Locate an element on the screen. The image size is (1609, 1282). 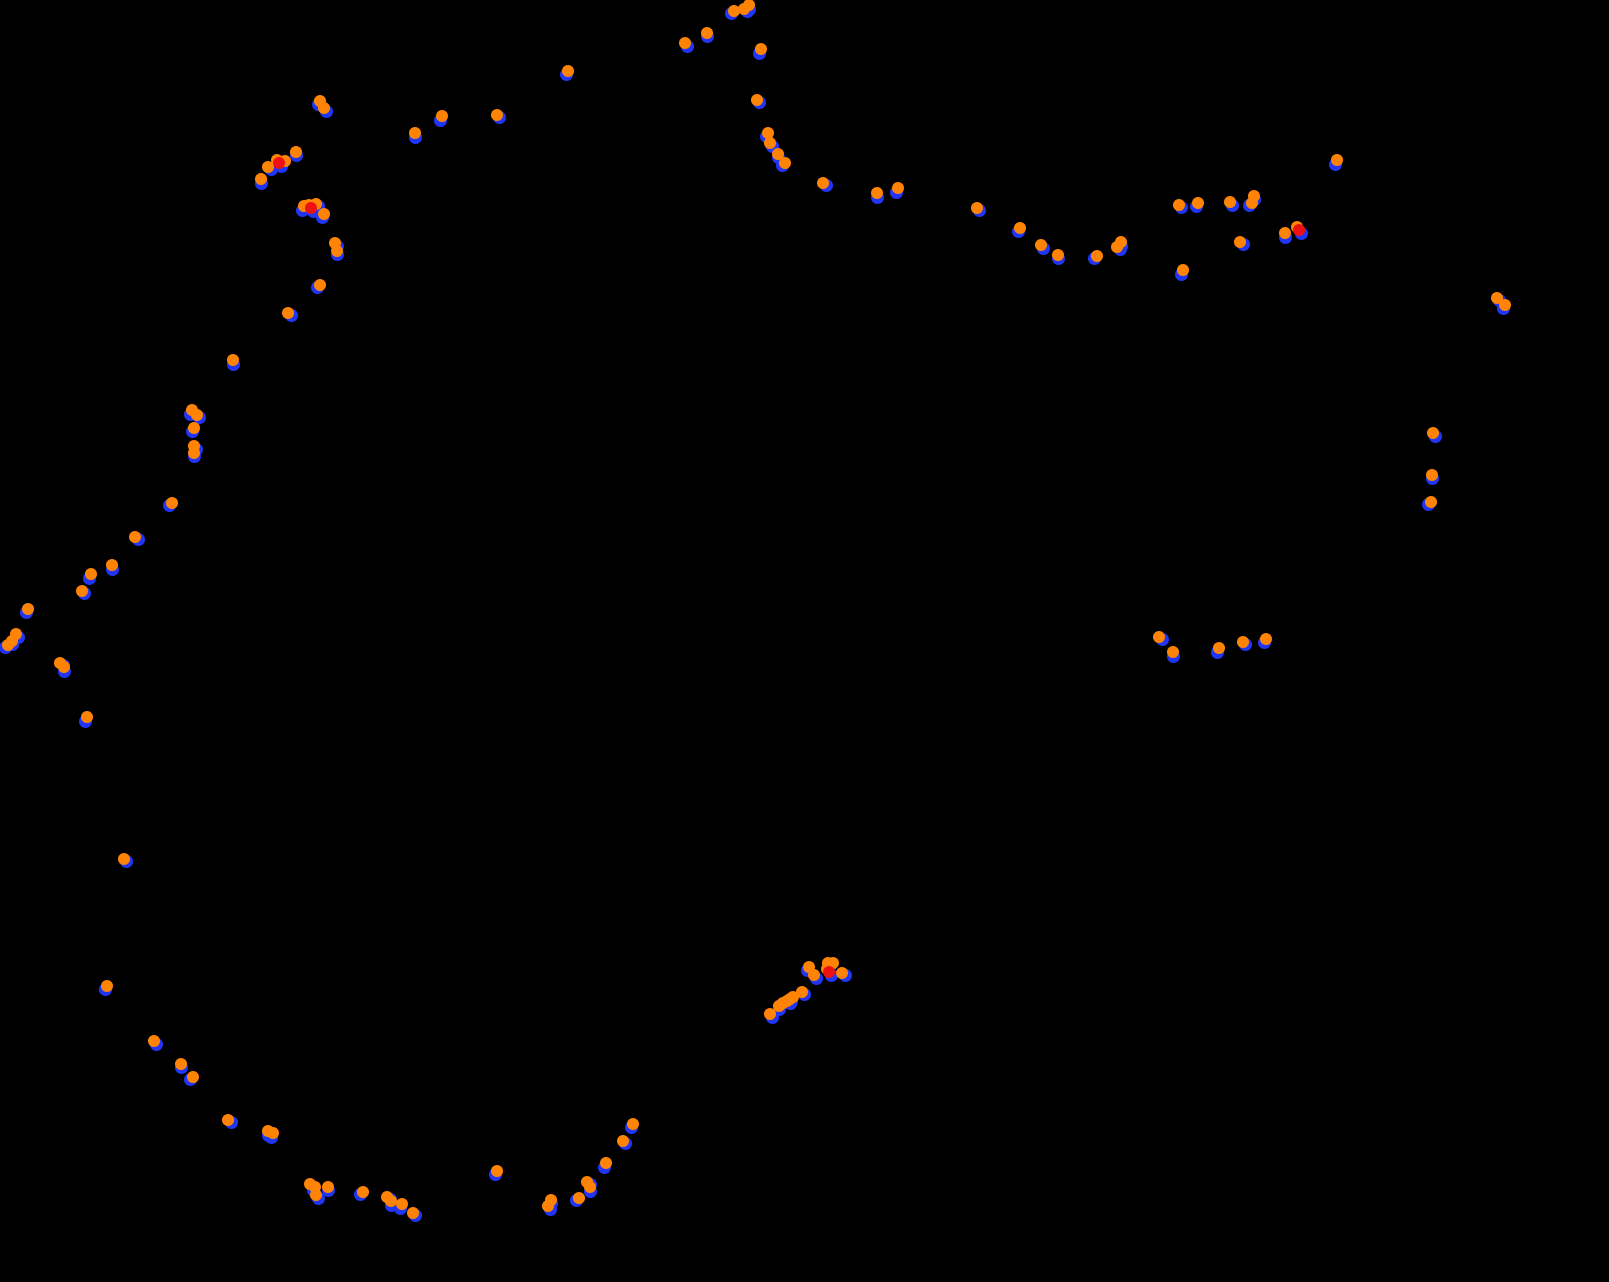
data-point-red is located at coordinates (829, 972).